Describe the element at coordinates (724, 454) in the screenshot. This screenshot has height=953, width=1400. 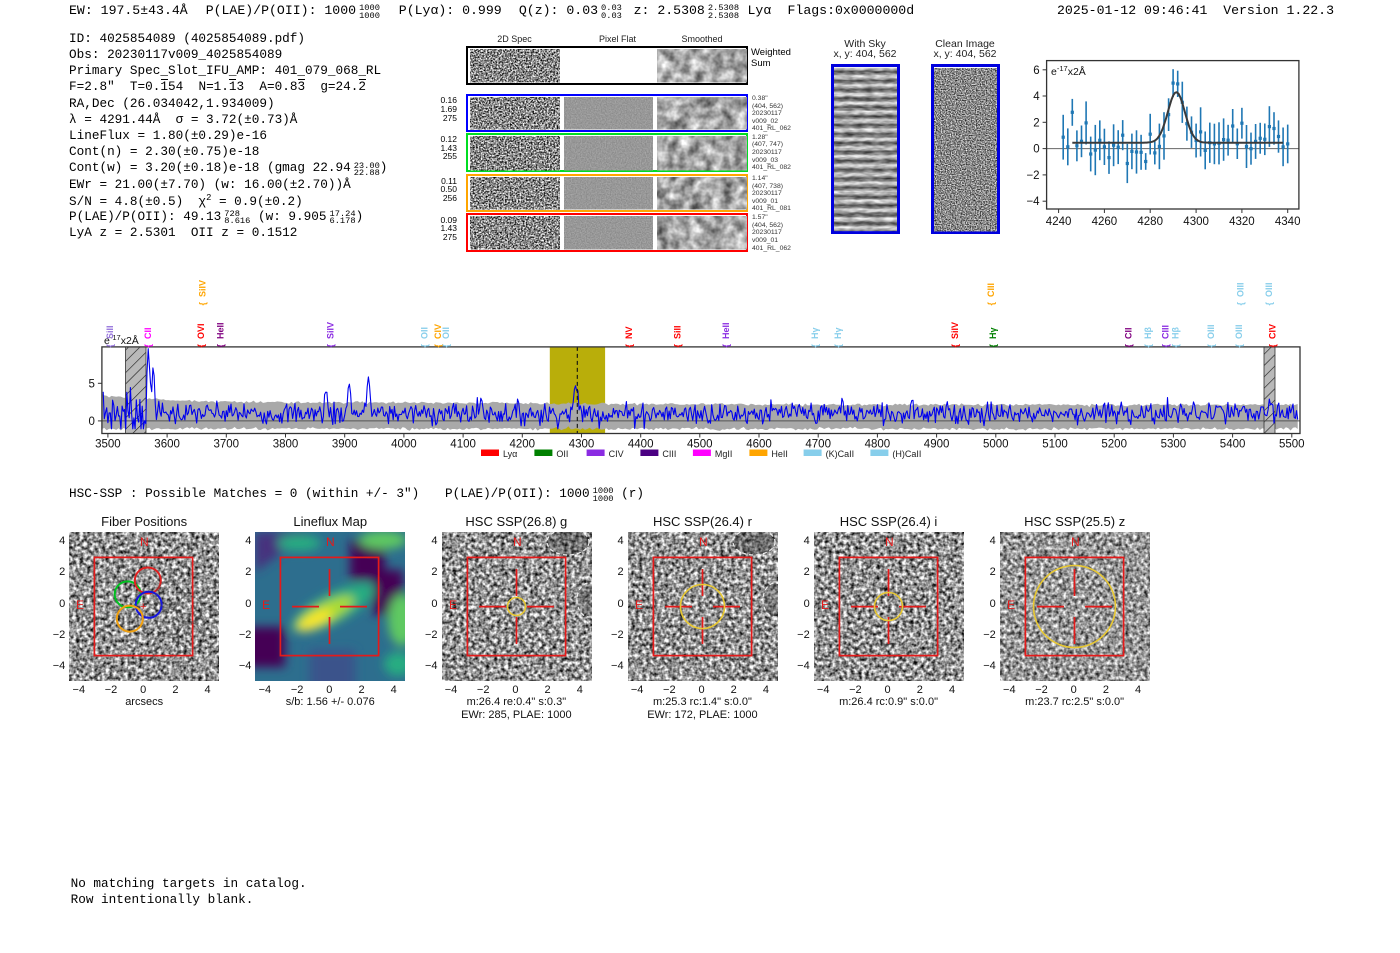
I see `svg-text: MgII` at that location.